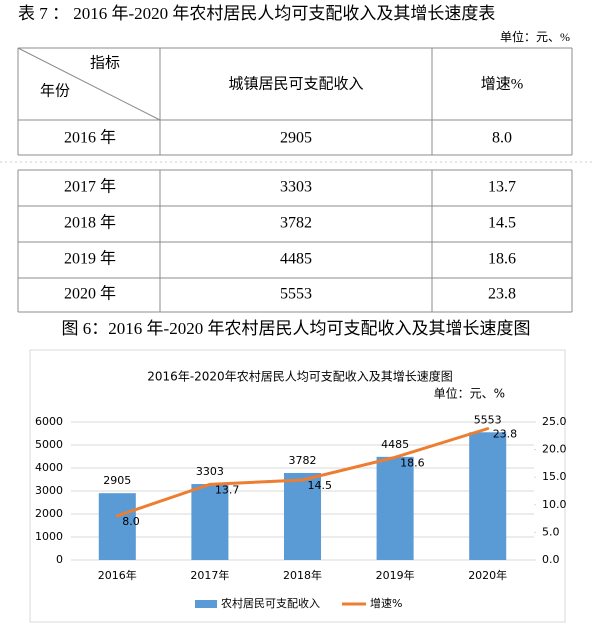 This screenshot has width=592, height=630. Describe the element at coordinates (554, 504) in the screenshot. I see `y2-tick-label: 10.0` at that location.